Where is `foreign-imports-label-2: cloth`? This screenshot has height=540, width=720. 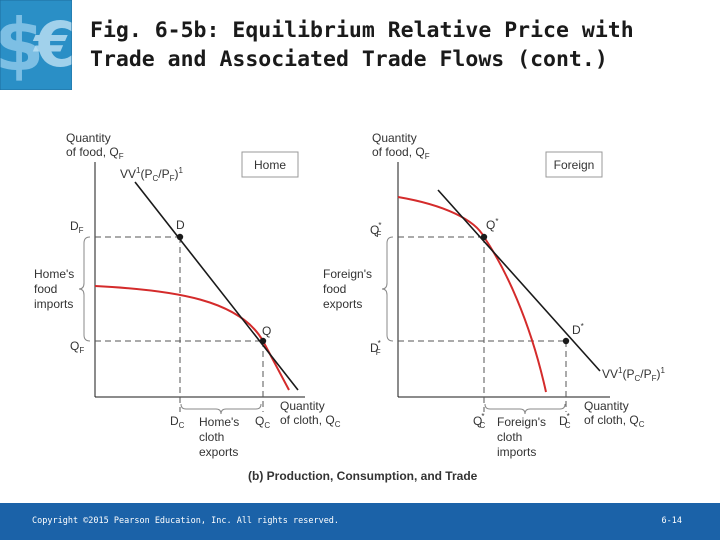
foreign-imports-label-2: cloth is located at coordinates (509, 437).